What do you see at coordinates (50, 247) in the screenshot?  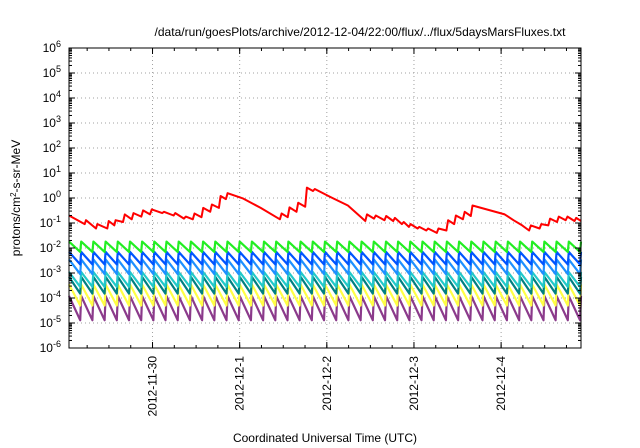 I see `y-tick-label: 10⁻²` at bounding box center [50, 247].